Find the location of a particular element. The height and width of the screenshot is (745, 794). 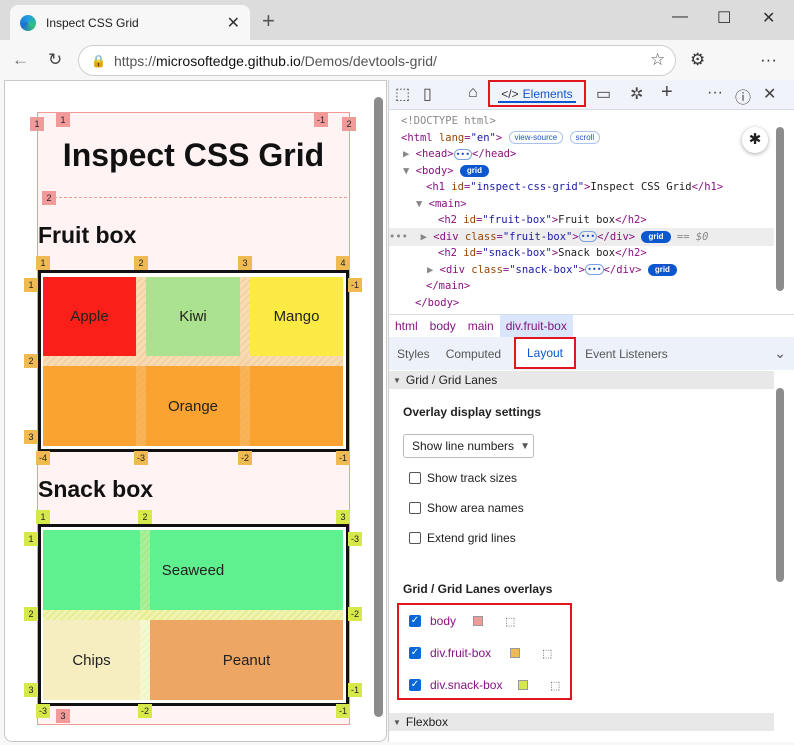

show-track-sizes-checkbox: Show track sizes is located at coordinates (463, 478).